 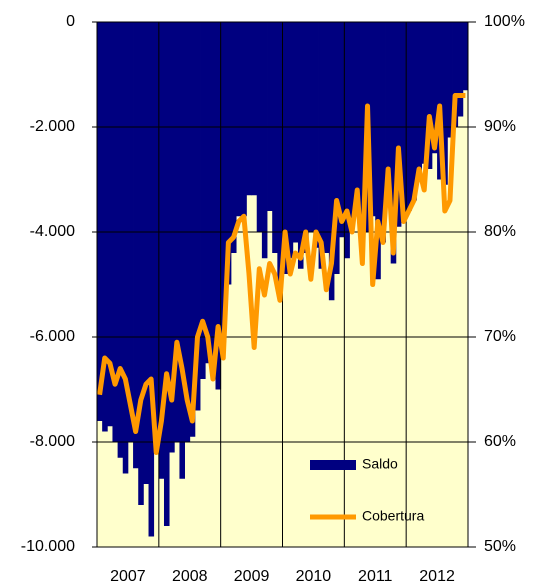 What do you see at coordinates (190, 576) in the screenshot?
I see `x-tick-label: 2008` at bounding box center [190, 576].